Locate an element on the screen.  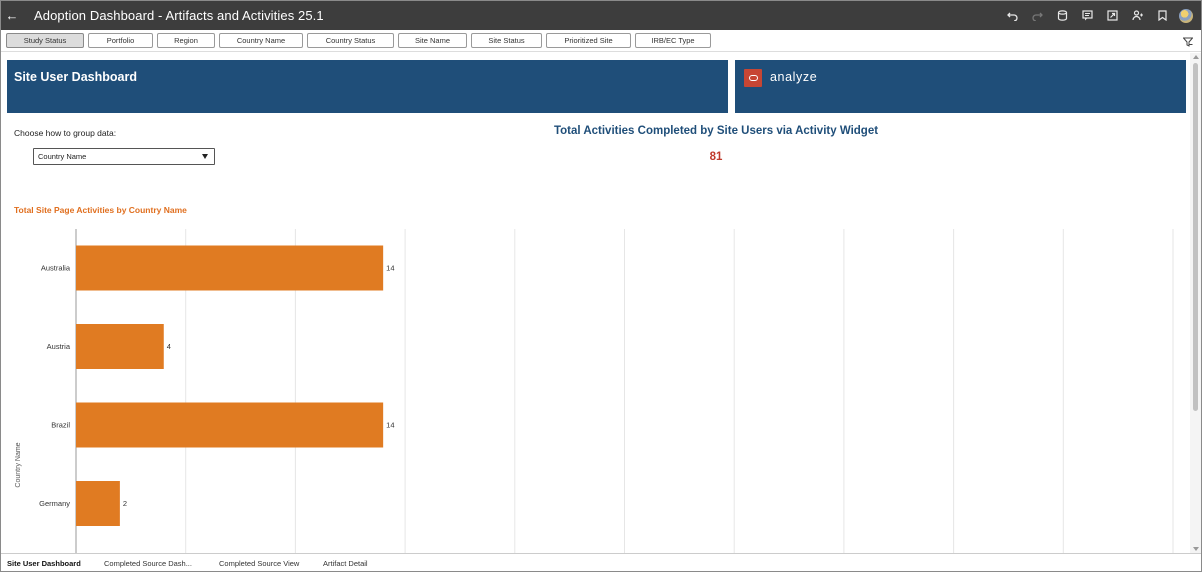
comment-icon is located at coordinates (1087, 15).